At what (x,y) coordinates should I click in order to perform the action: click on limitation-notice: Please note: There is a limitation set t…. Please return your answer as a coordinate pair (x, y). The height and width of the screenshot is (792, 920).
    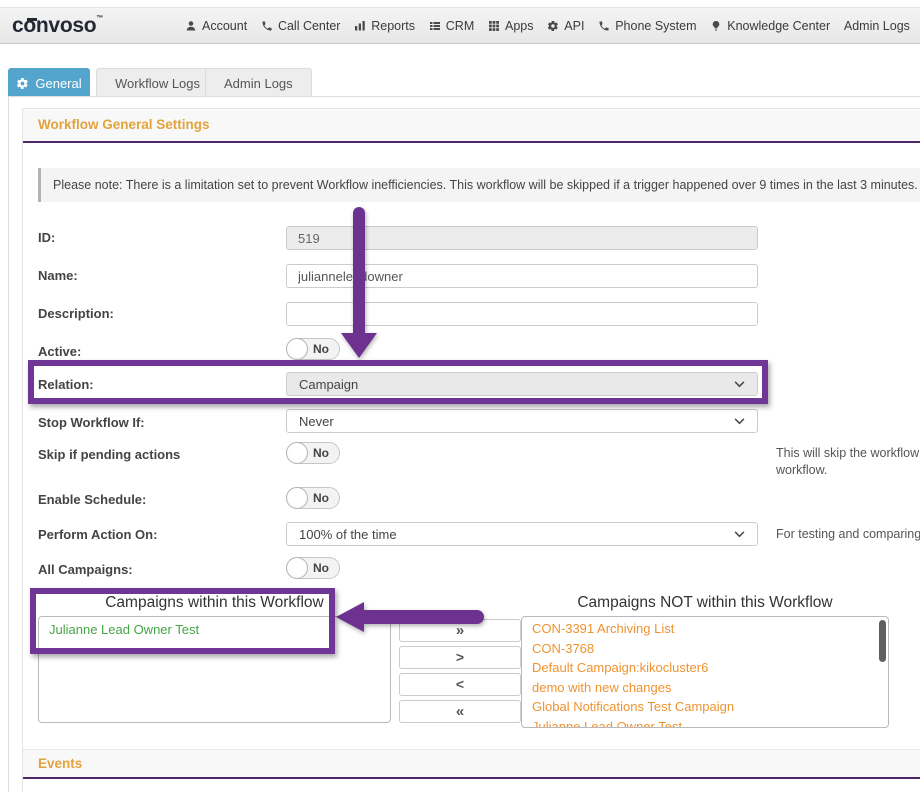
    Looking at the image, I should click on (479, 185).